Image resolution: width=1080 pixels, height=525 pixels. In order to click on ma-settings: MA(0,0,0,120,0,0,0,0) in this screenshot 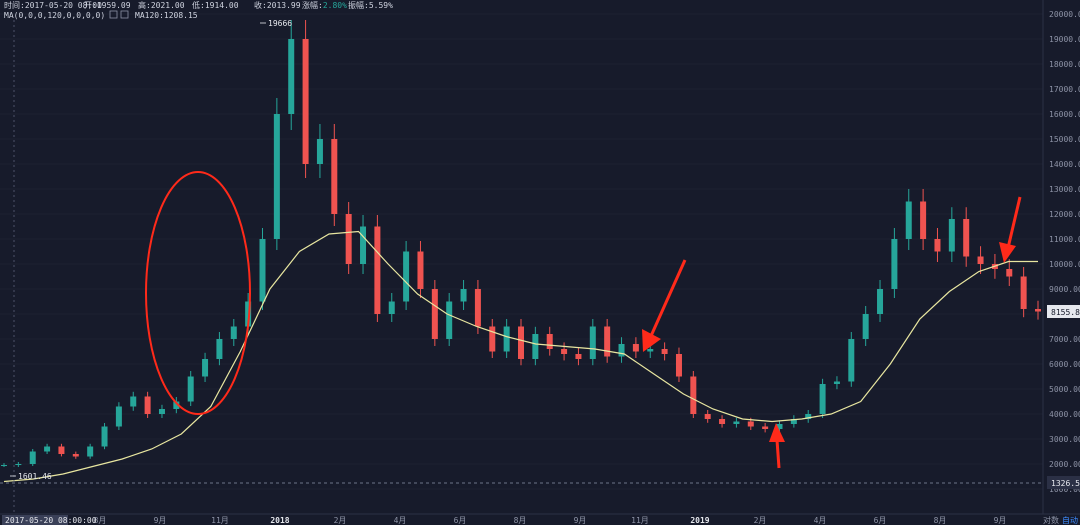, I will do `click(54, 15)`.